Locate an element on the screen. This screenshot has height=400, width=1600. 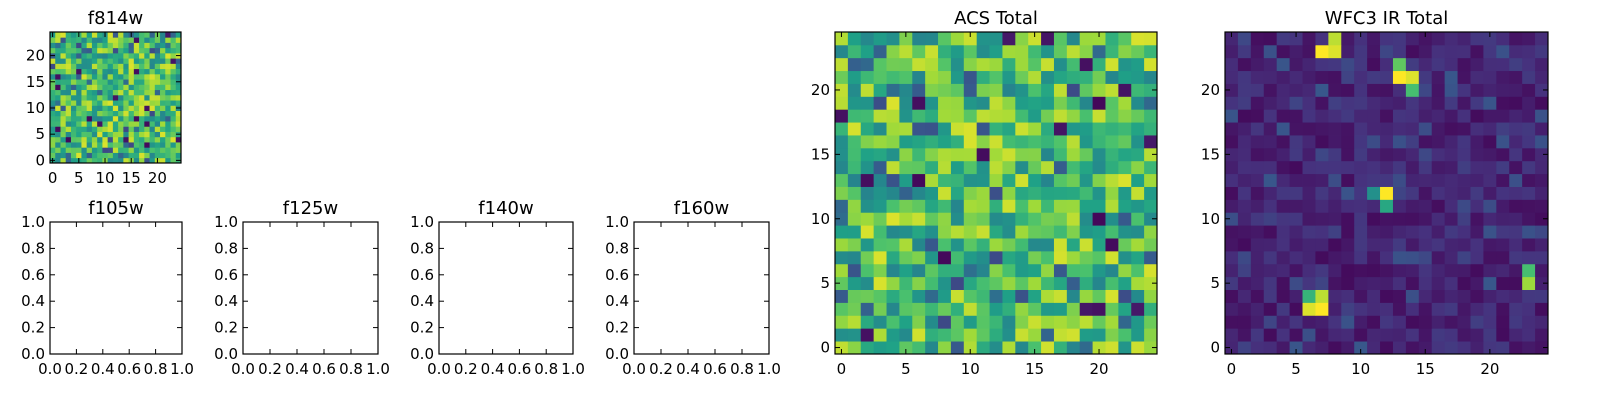
x-tick-label: 0.6 is located at coordinates (324, 369).